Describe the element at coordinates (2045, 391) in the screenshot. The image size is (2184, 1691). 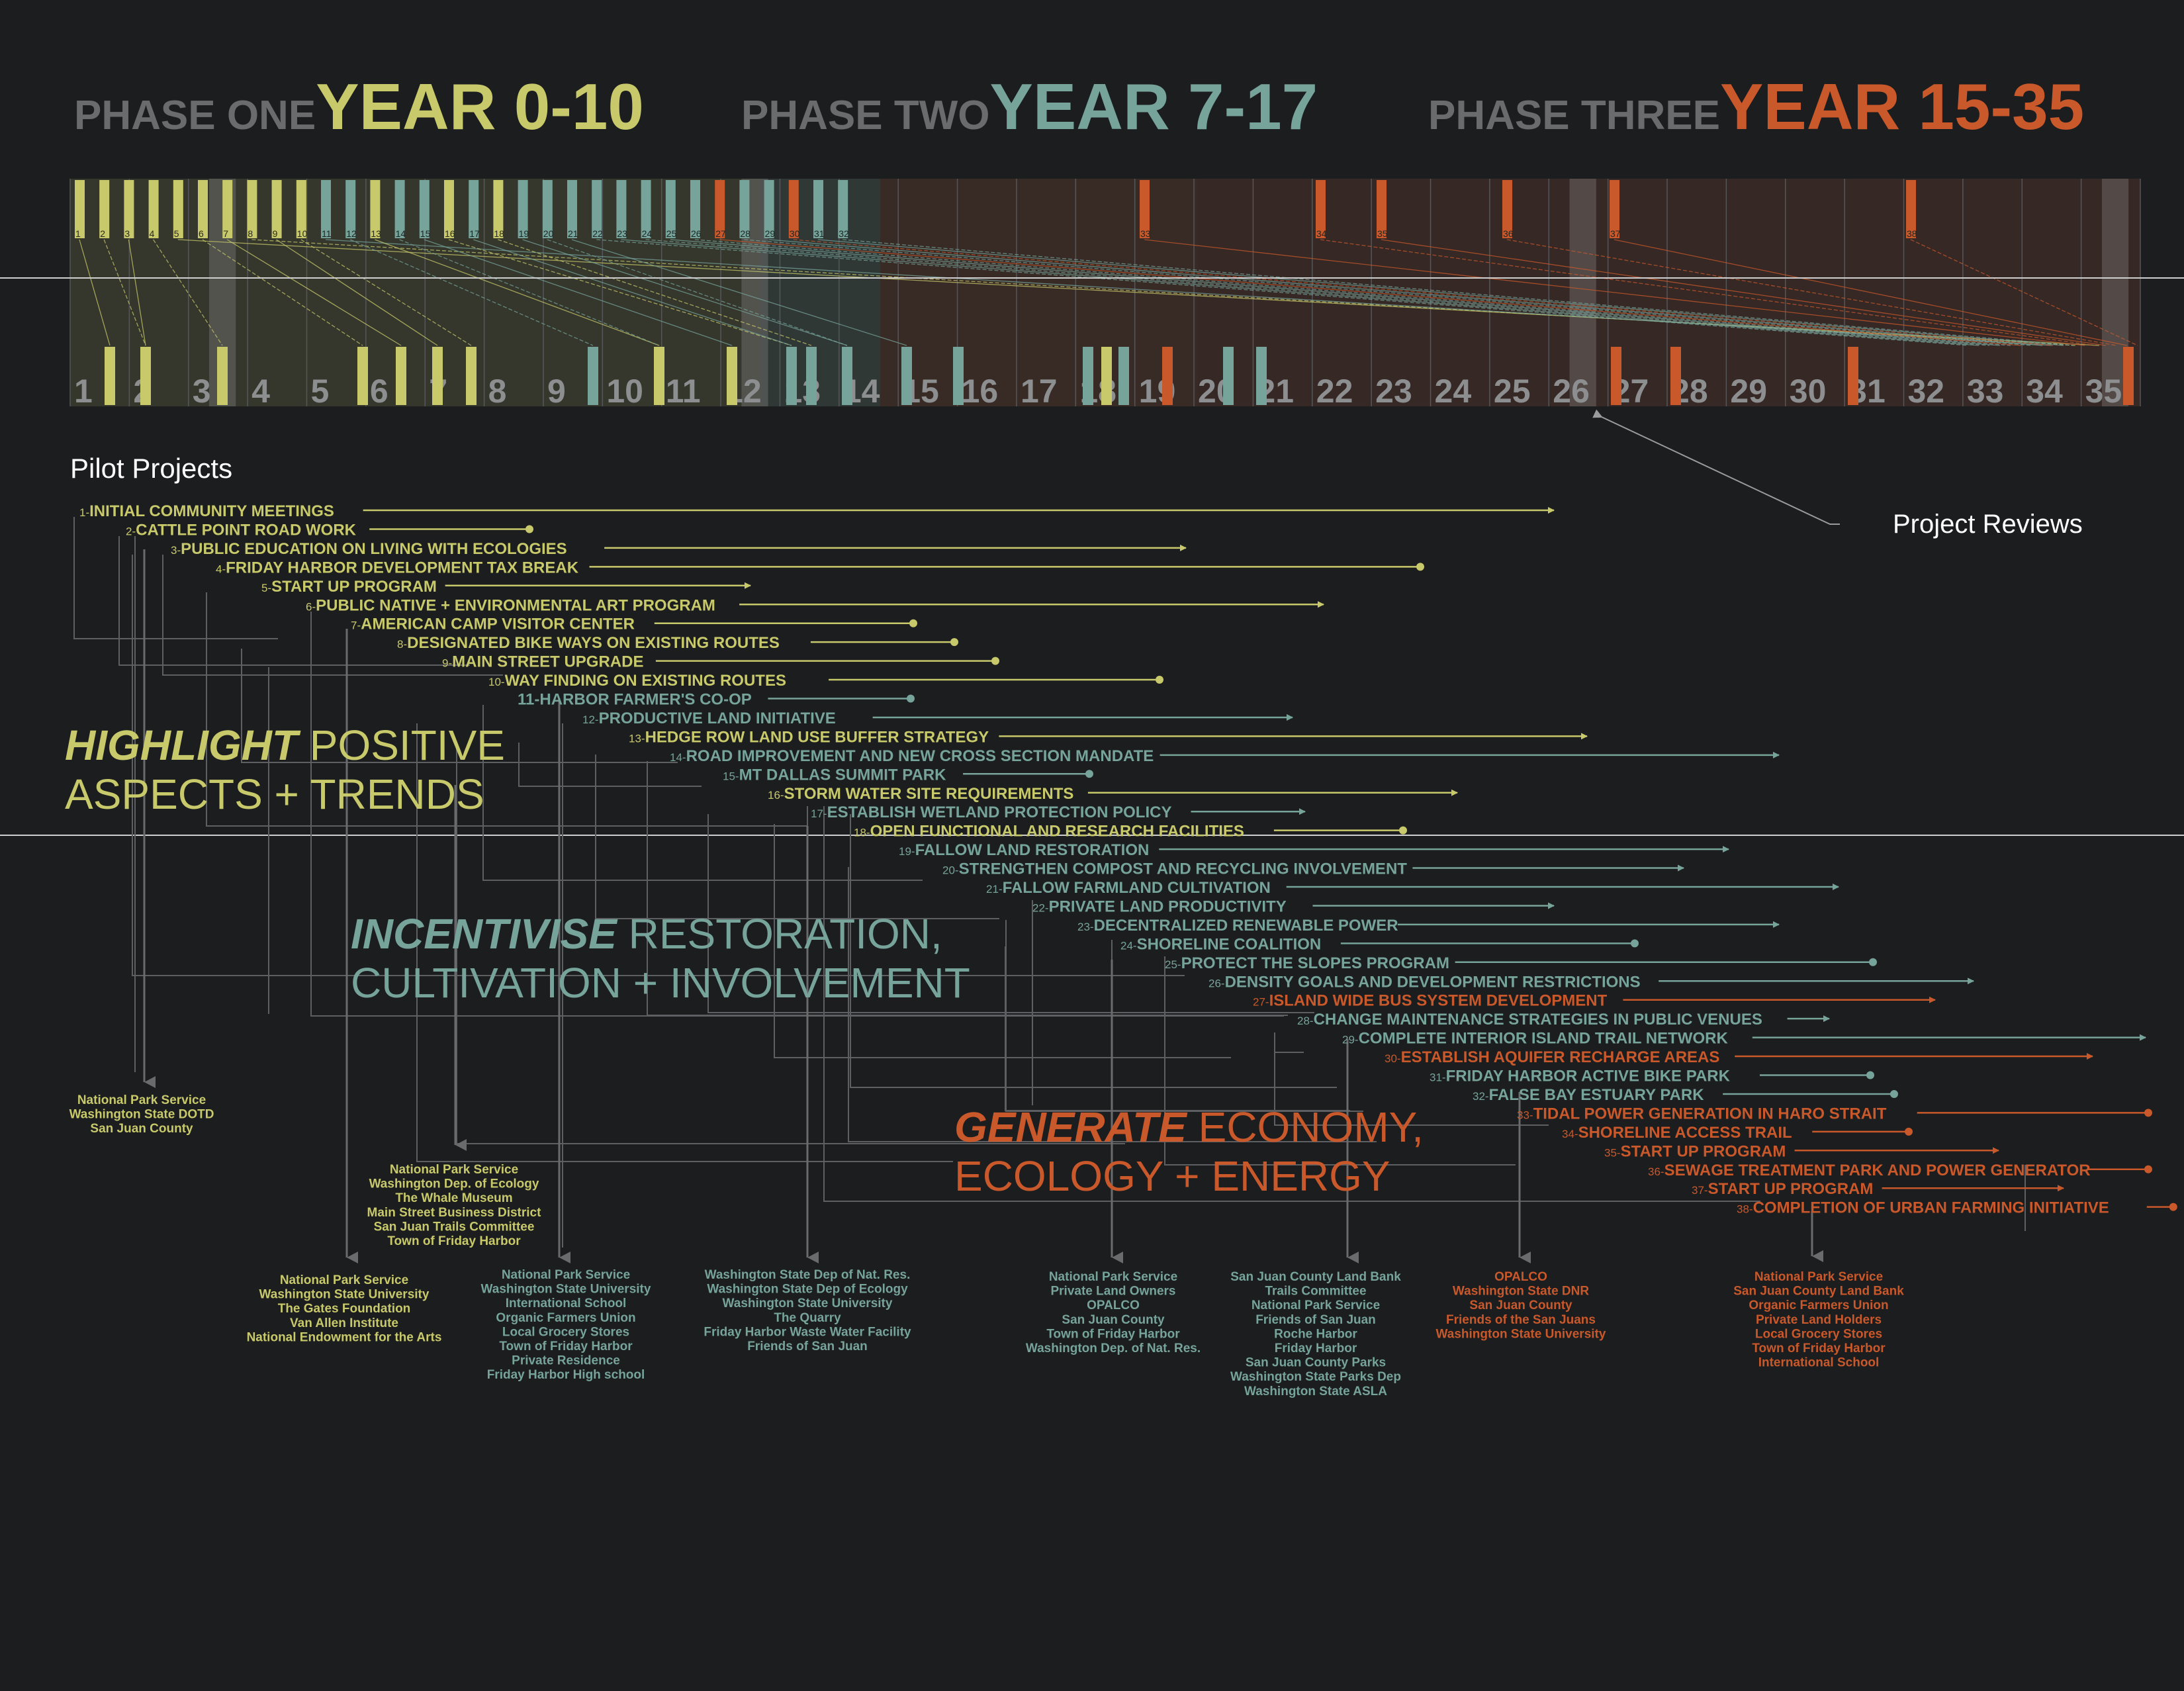
I see `year-label: 34` at that location.